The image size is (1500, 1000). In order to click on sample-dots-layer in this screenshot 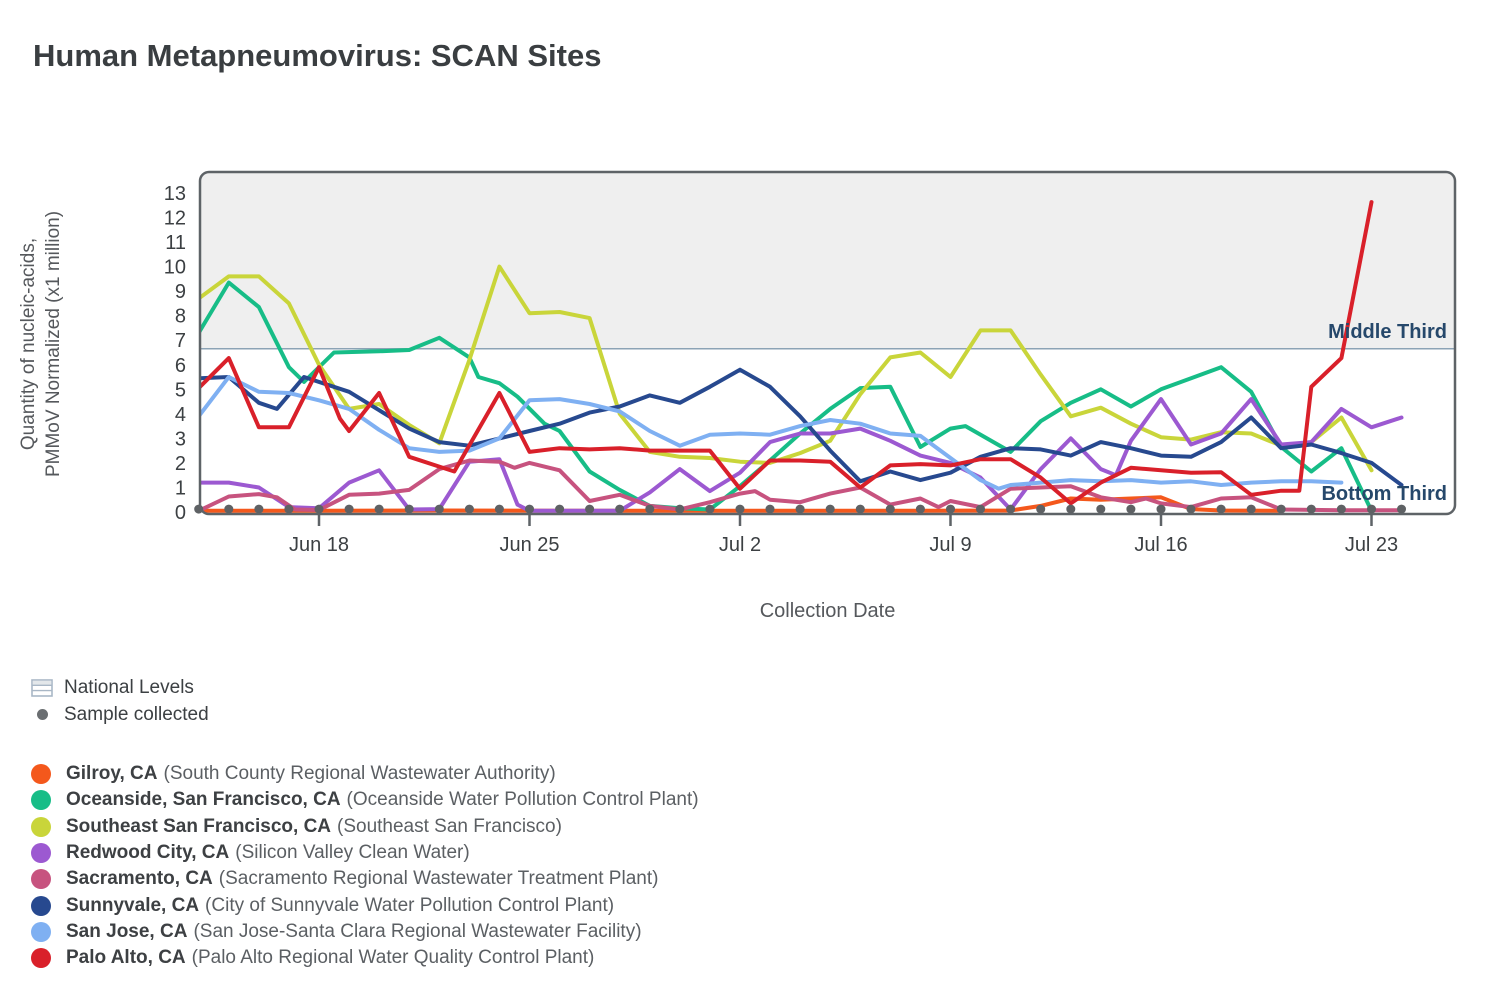, I will do `click(800, 509)`.